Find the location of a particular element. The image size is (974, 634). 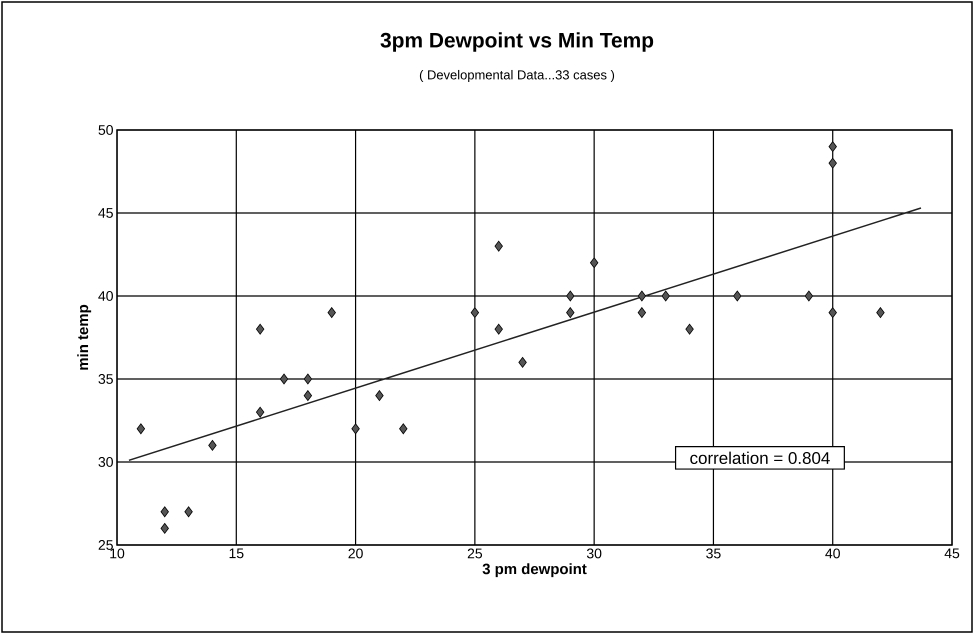

chart-title: 3pm Dewpoint vs Min Temp is located at coordinates (517, 42).